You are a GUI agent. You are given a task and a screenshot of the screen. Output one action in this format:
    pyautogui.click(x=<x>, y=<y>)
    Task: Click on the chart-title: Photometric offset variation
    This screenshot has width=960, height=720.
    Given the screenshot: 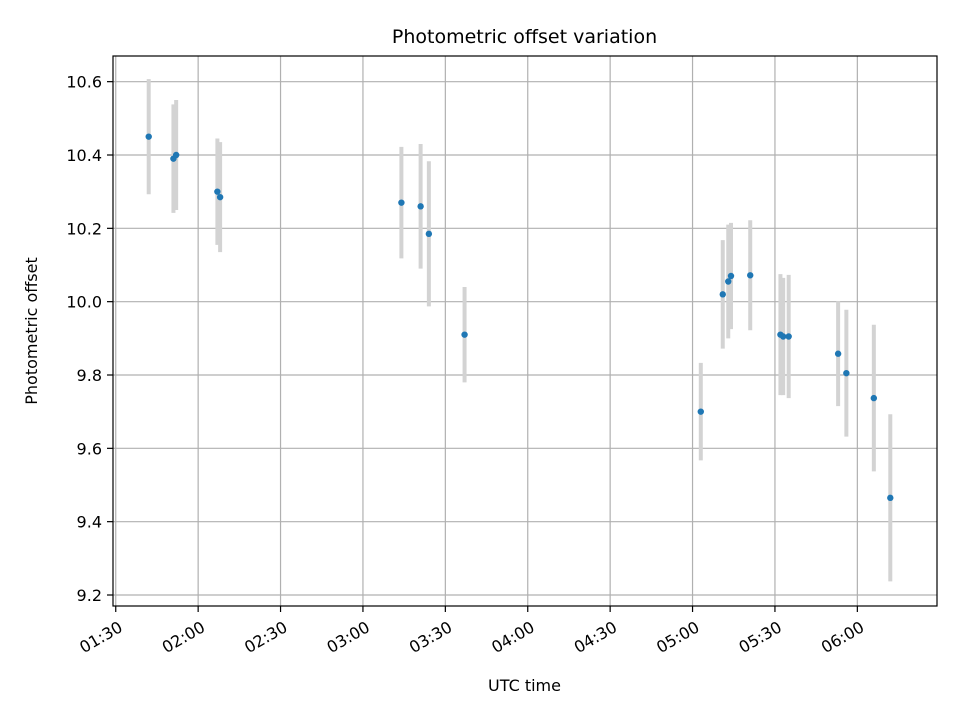 What is the action you would take?
    pyautogui.click(x=524, y=37)
    